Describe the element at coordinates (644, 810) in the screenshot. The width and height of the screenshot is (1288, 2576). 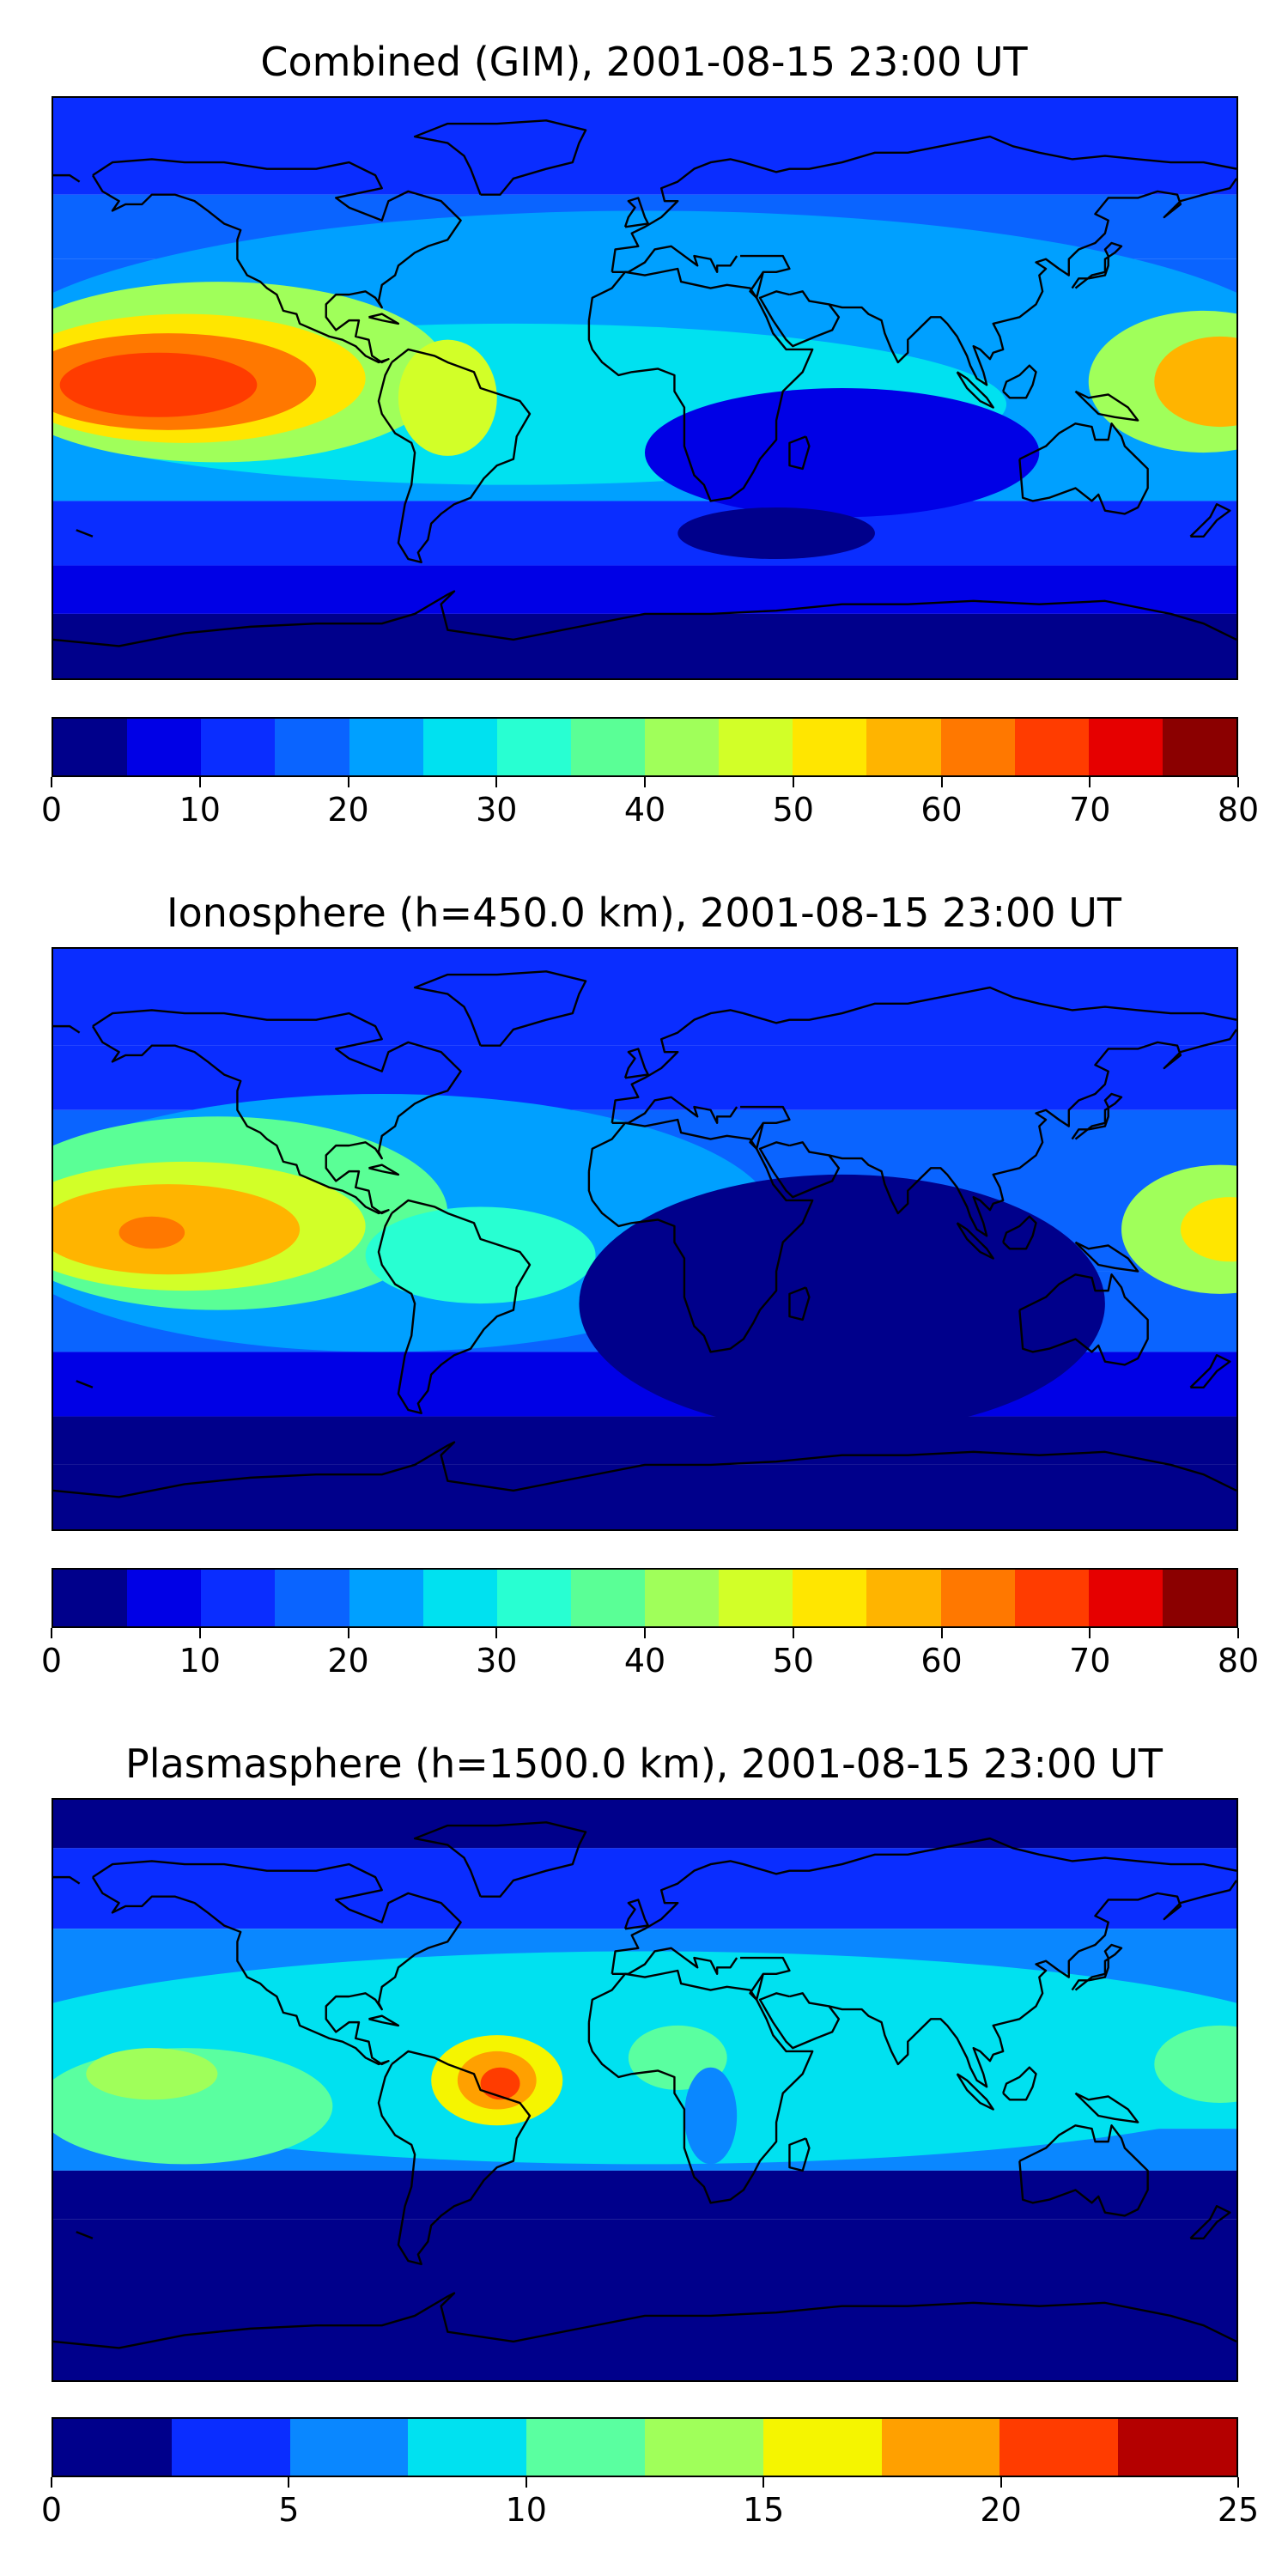
I see `colorbar-tick-label: 40` at that location.